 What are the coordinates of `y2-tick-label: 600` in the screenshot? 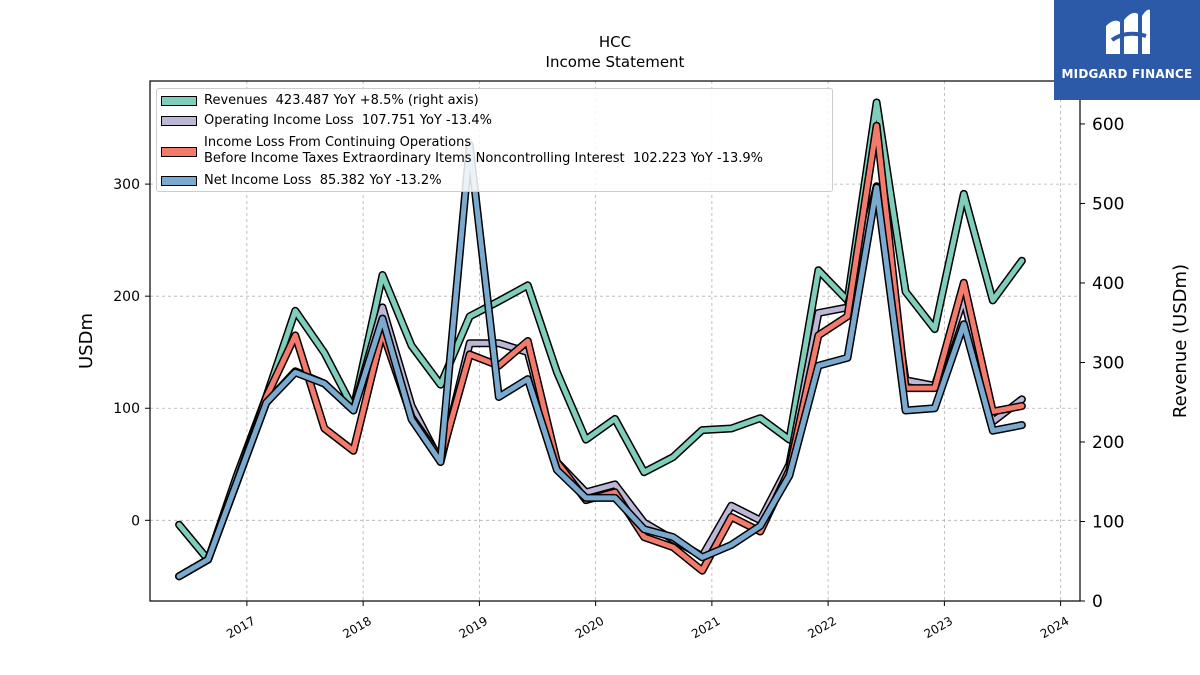 It's located at (1108, 125).